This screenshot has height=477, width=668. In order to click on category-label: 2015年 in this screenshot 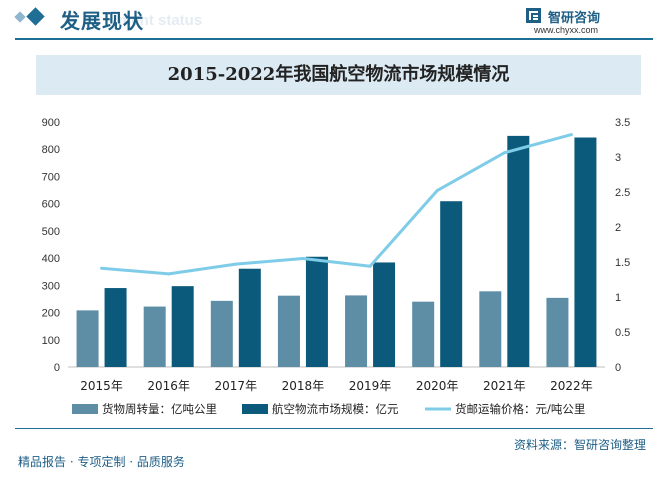, I will do `click(101, 386)`.